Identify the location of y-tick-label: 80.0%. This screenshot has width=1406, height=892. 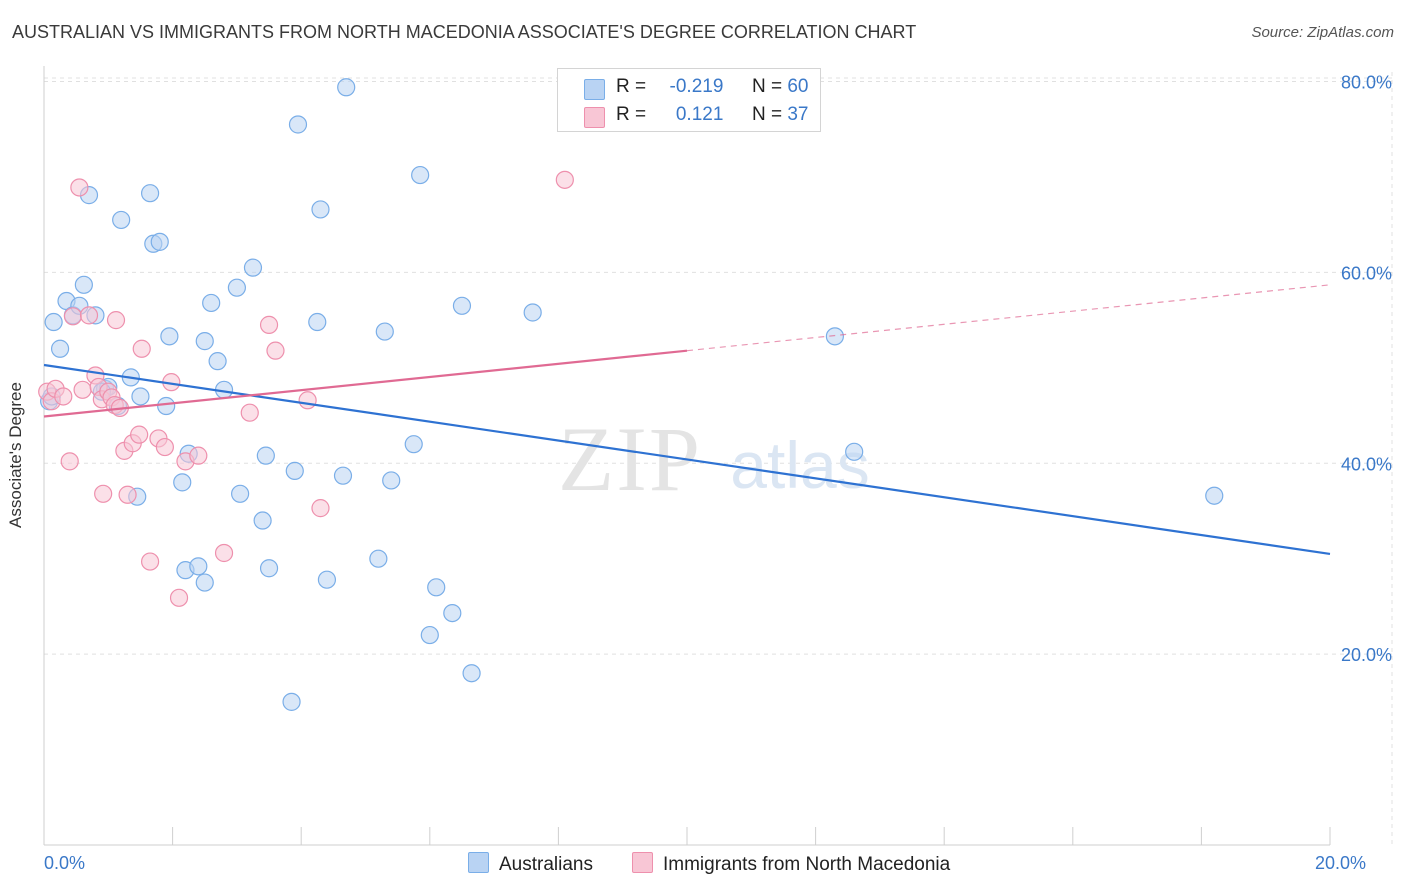
(1366, 83).